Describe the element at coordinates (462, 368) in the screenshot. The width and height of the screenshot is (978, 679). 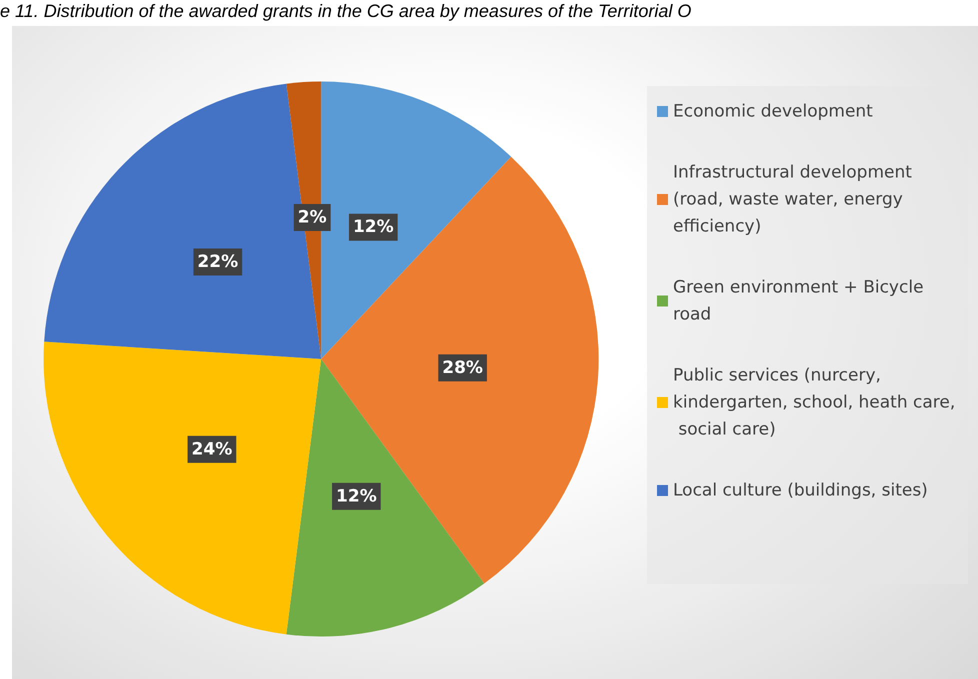
I see `data-label: 28%` at that location.